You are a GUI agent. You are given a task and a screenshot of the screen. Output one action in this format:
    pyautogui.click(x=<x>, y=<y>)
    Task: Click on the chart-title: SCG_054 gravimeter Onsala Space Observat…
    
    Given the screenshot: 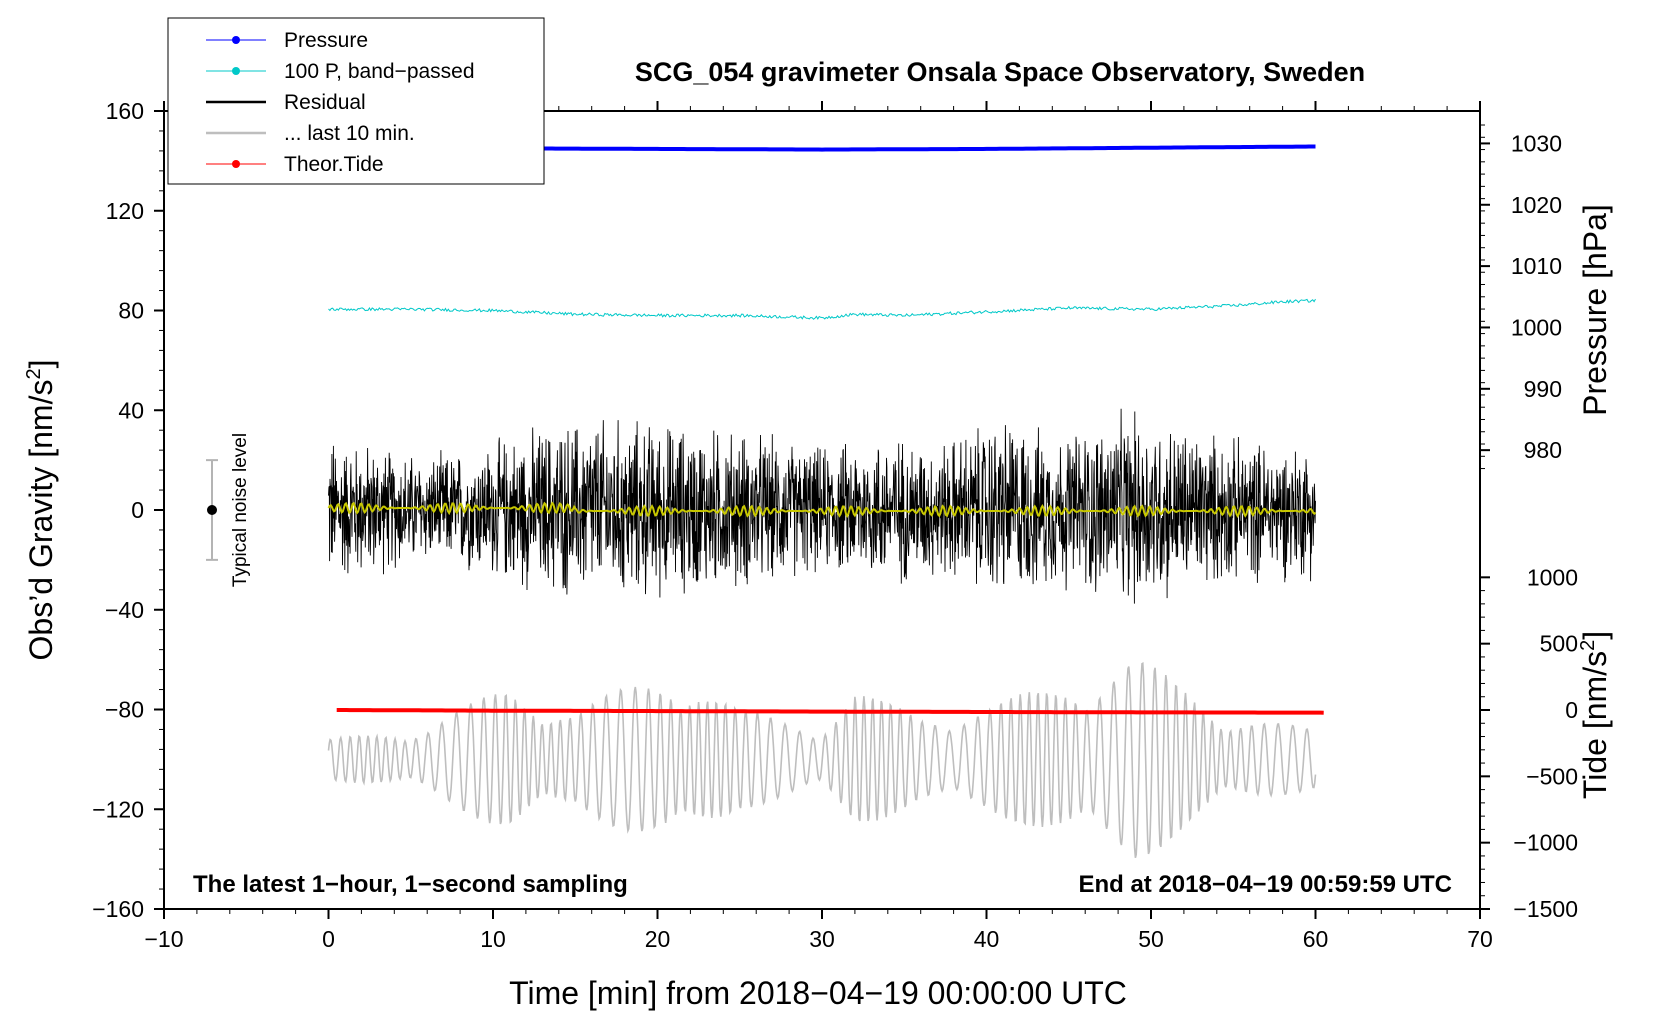 What is the action you would take?
    pyautogui.click(x=1000, y=72)
    